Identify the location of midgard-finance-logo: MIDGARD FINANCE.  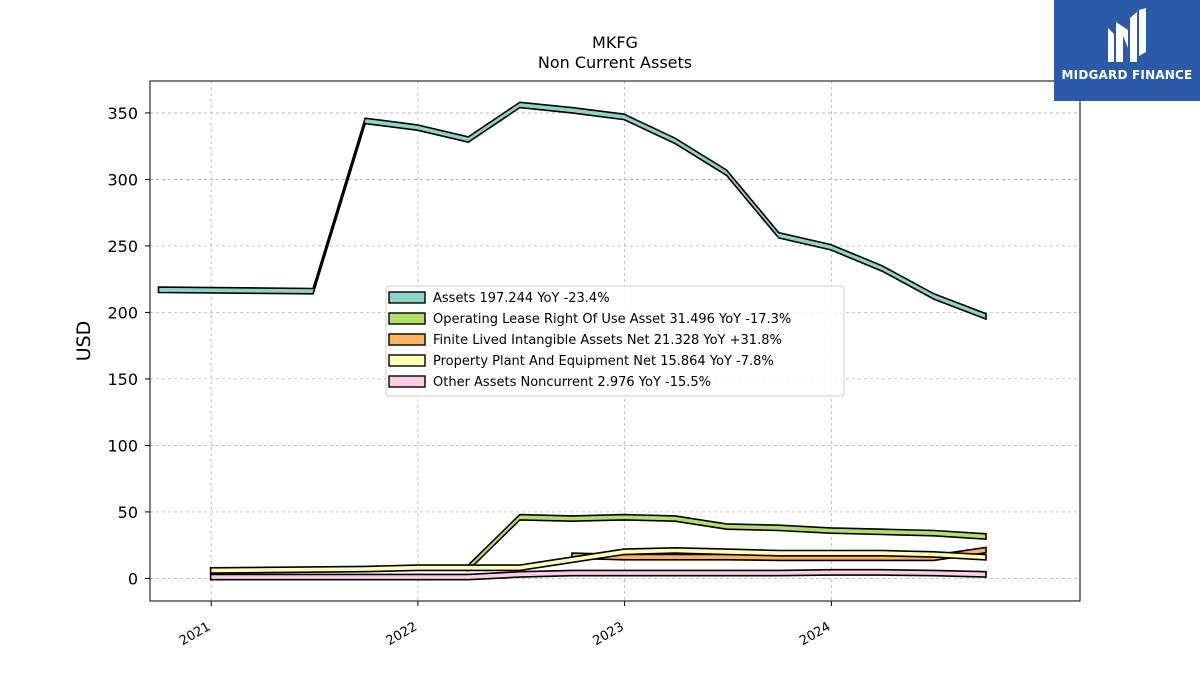
(1127, 50).